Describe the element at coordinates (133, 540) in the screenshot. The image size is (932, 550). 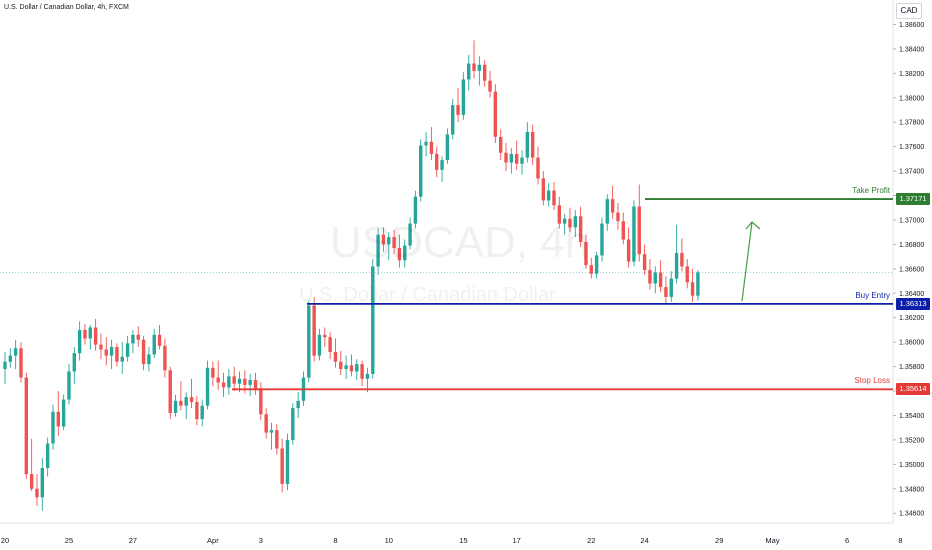
I see `time-axis-label: 27` at that location.